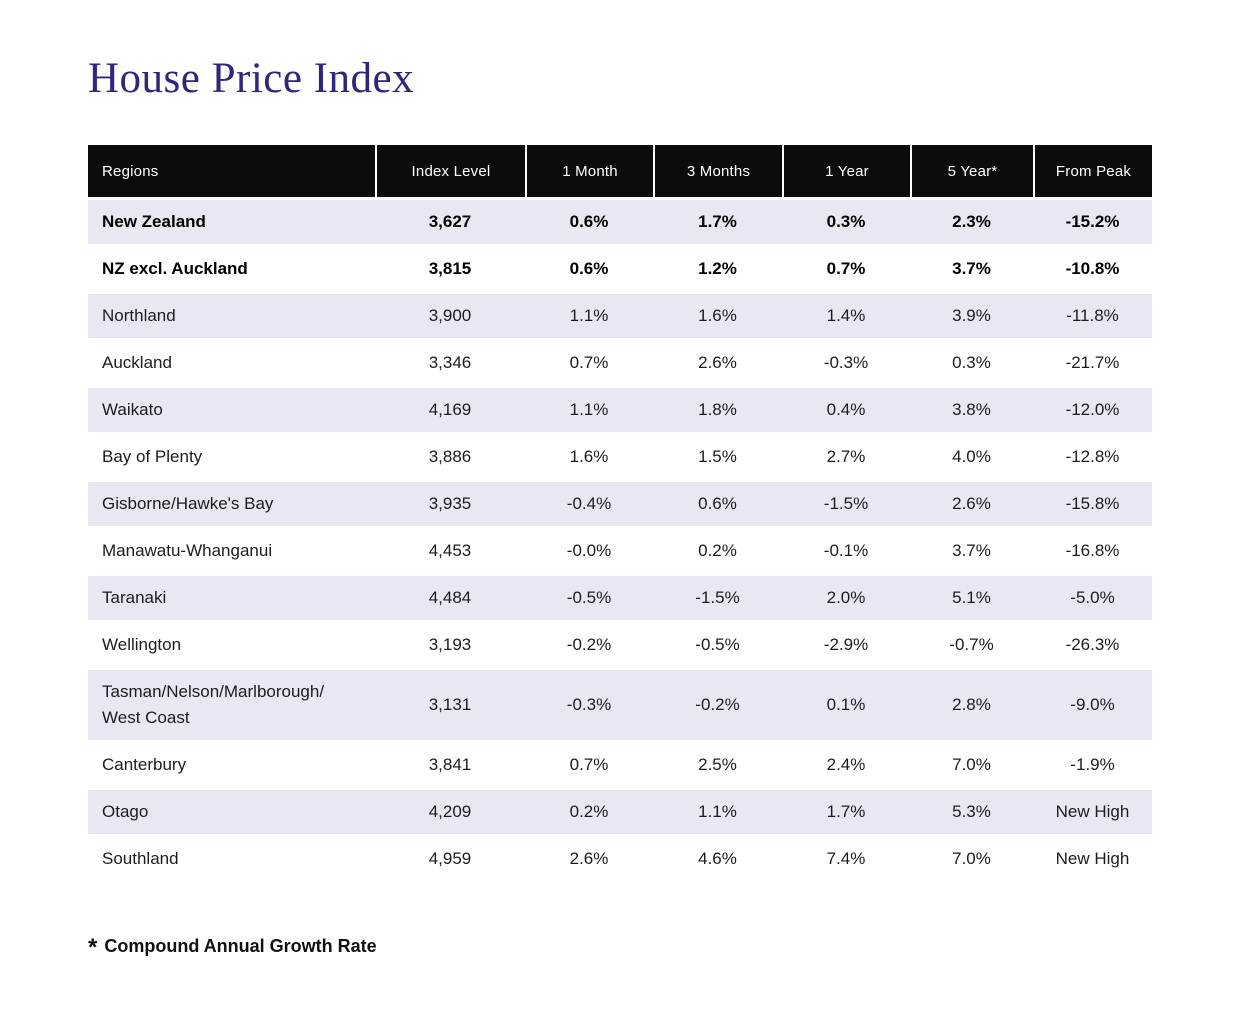  Describe the element at coordinates (450, 171) in the screenshot. I see `column-header-index-level: Index Level` at that location.